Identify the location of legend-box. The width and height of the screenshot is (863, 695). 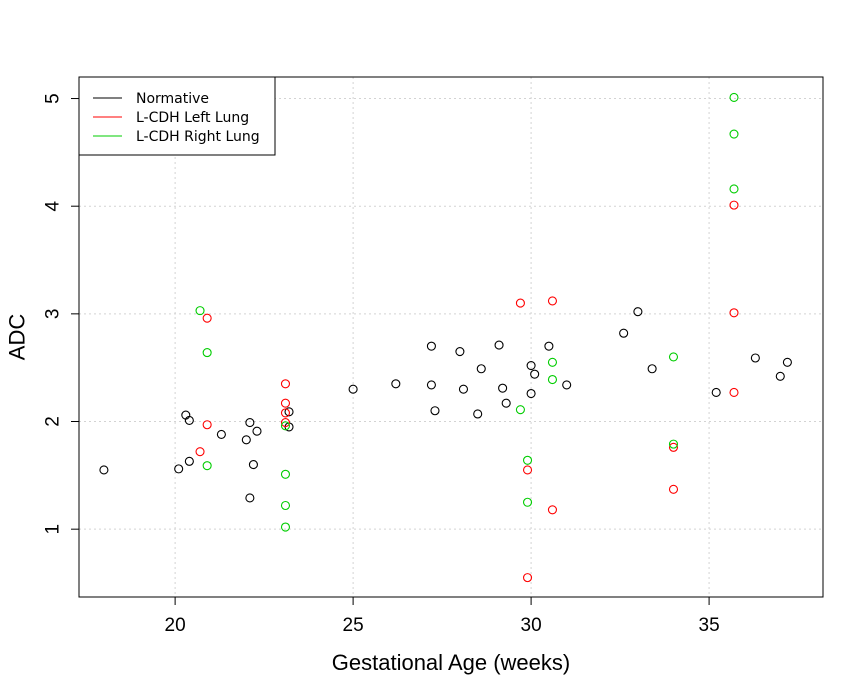
(177, 116).